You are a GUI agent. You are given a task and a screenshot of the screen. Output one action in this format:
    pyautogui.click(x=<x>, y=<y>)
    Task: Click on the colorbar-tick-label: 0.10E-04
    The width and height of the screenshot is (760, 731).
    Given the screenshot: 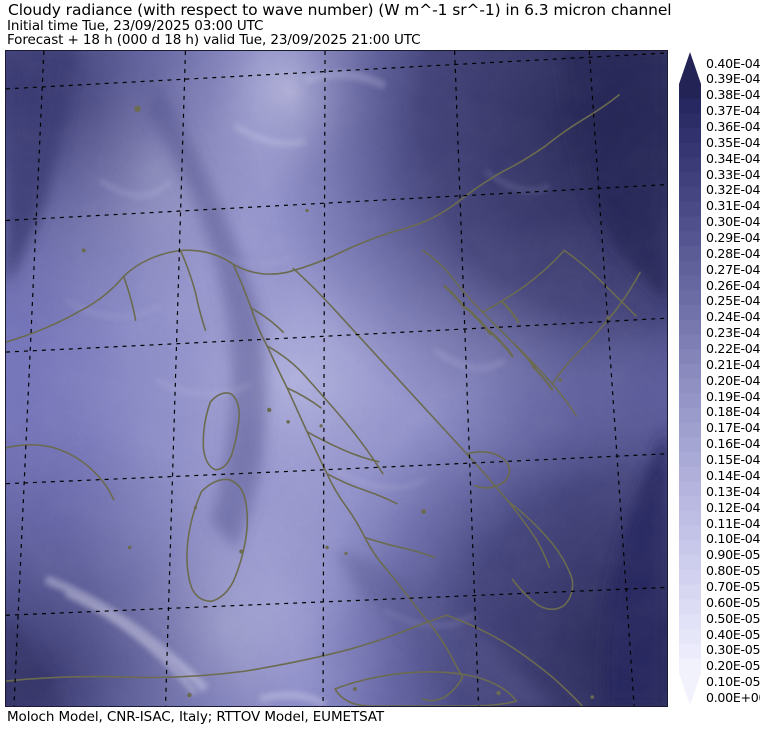 What is the action you would take?
    pyautogui.click(x=733, y=539)
    